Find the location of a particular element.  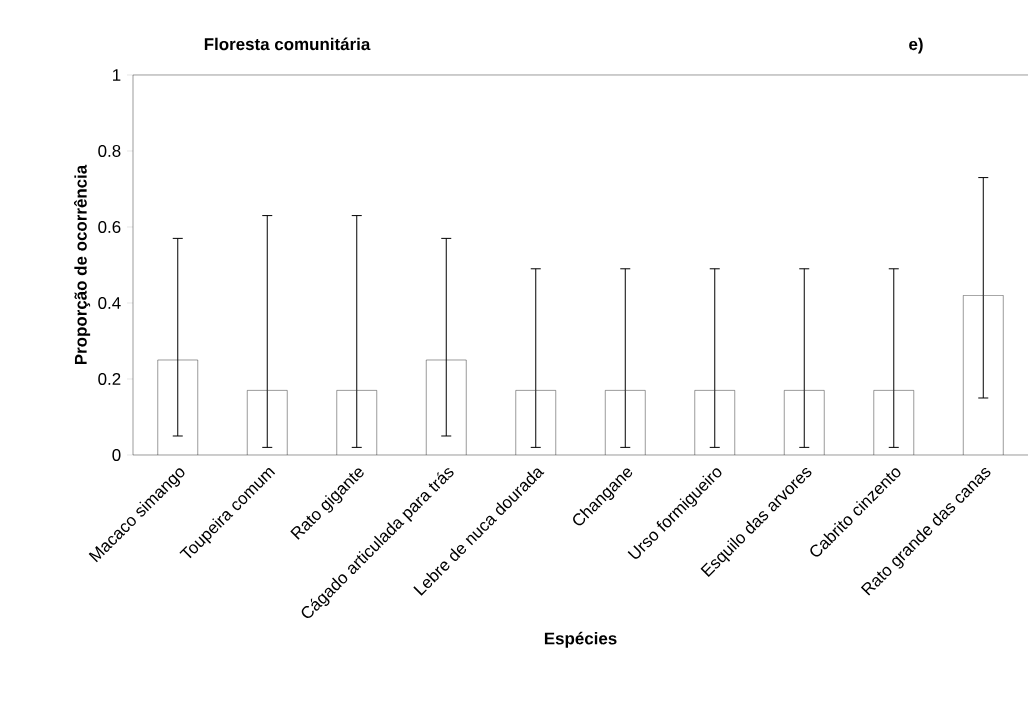

y-tick-label: 0.2 is located at coordinates (109, 378).